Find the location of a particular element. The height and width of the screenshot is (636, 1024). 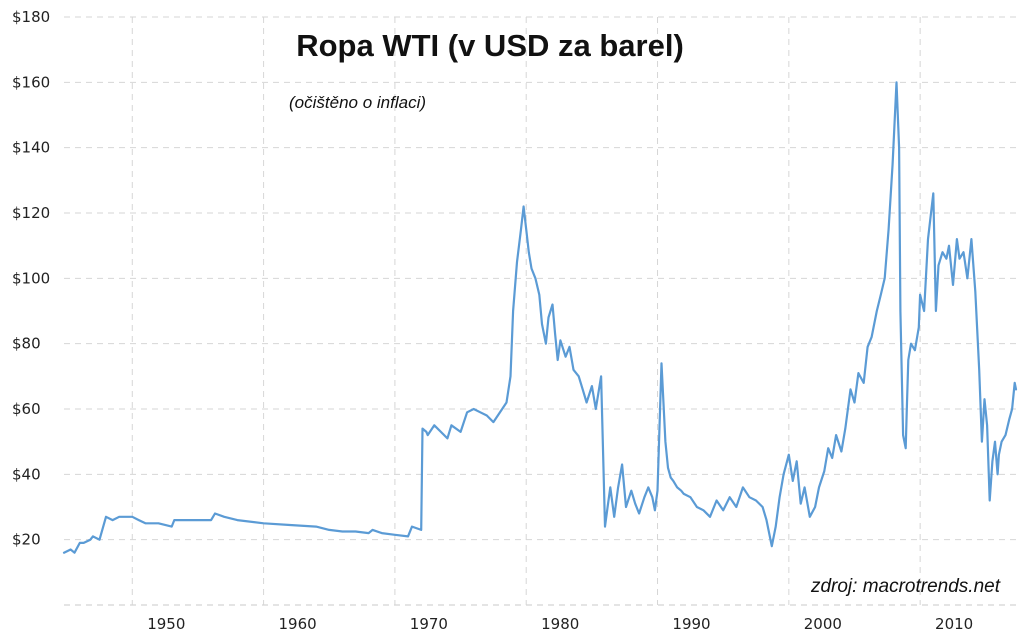

x-tick-label: 2010 is located at coordinates (954, 624).